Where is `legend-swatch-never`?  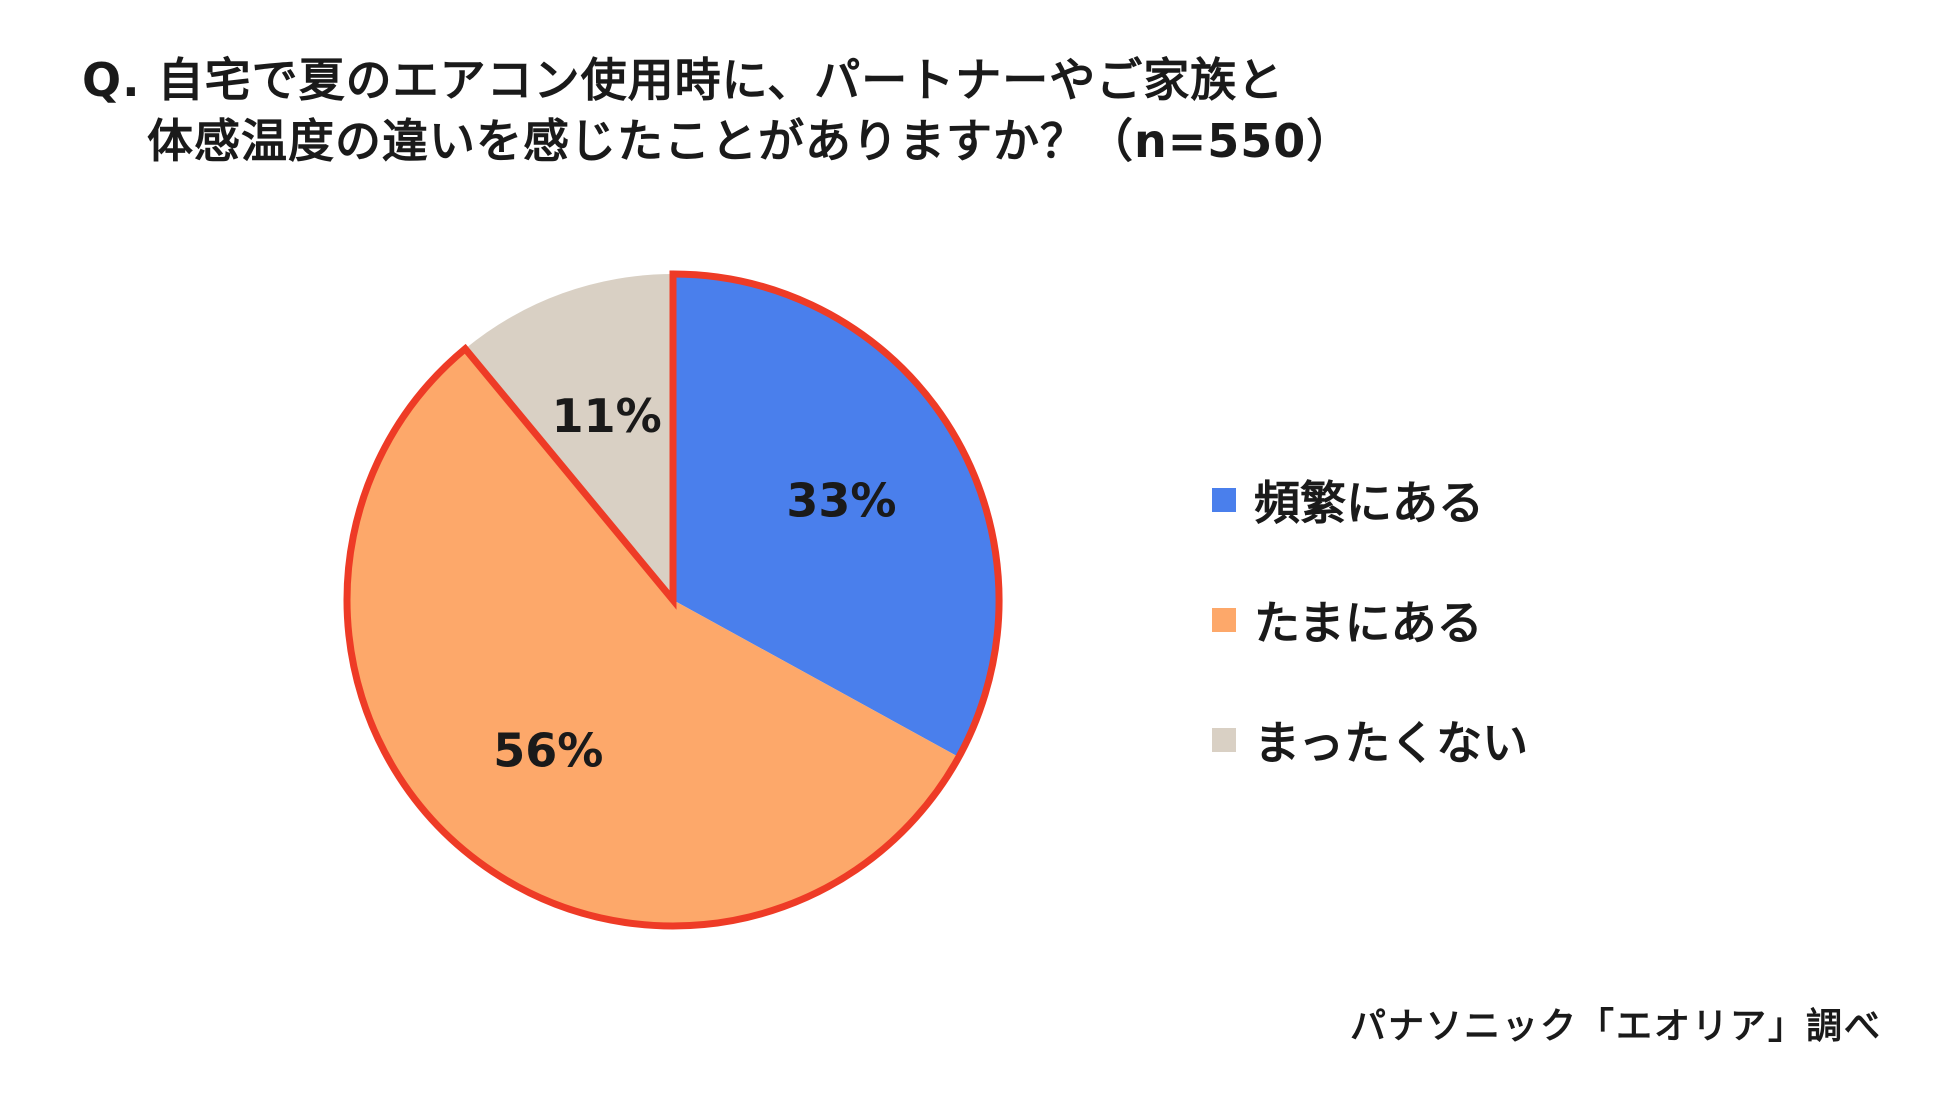 legend-swatch-never is located at coordinates (1224, 740).